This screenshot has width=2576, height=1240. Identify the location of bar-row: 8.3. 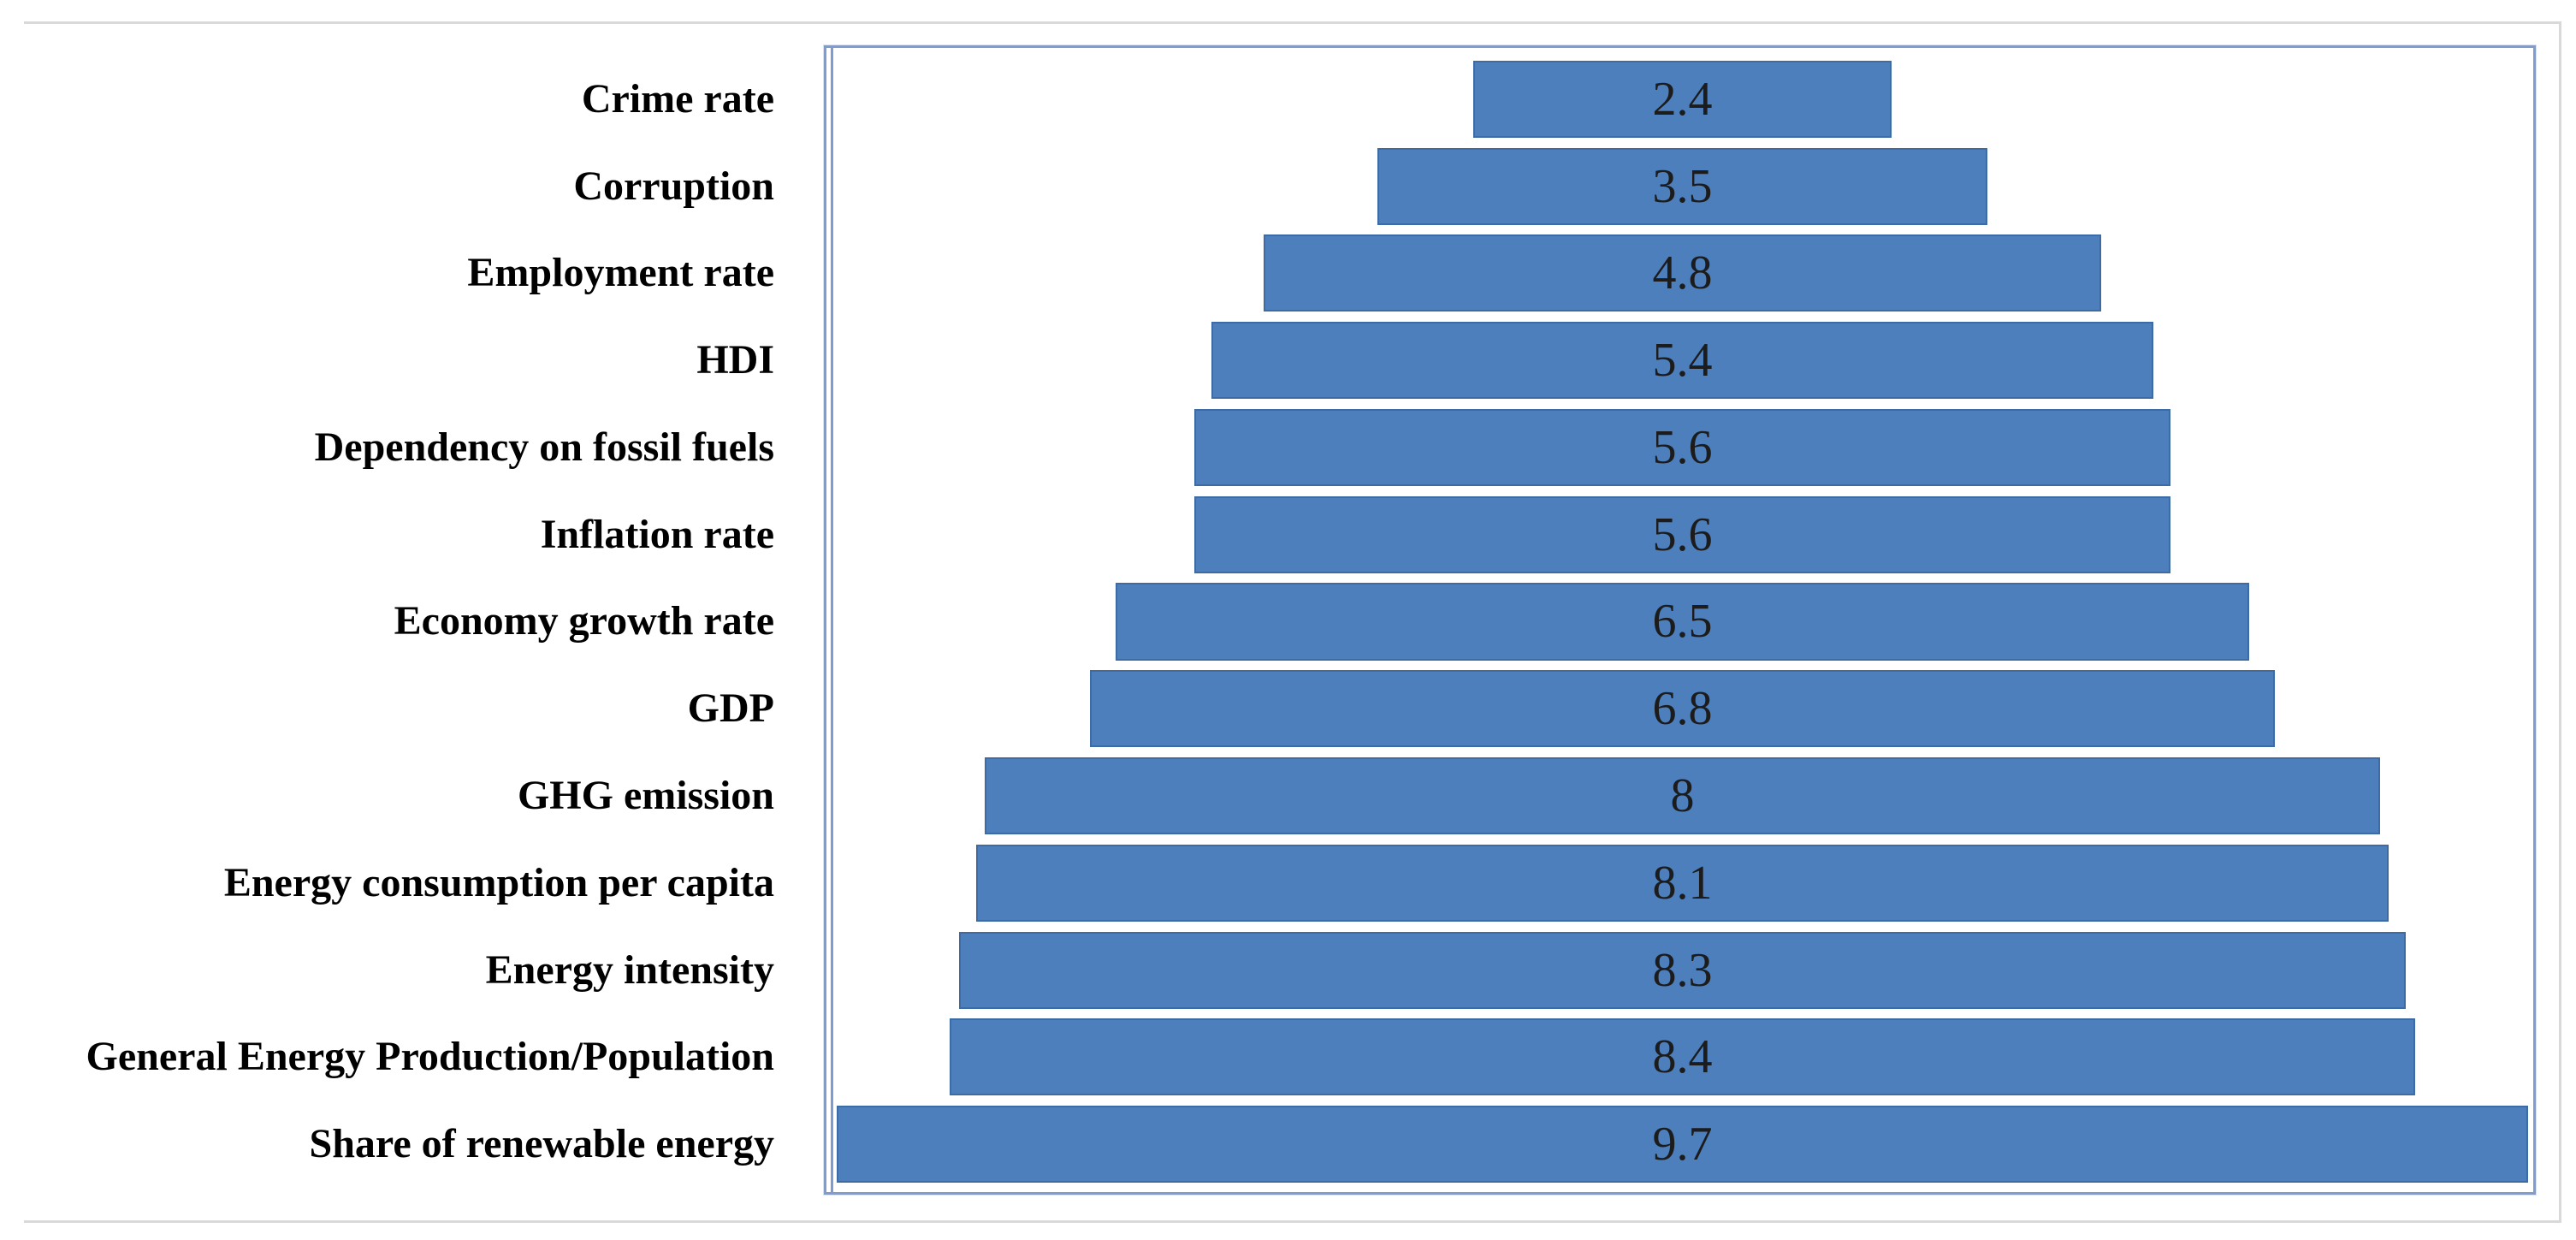
(1682, 970).